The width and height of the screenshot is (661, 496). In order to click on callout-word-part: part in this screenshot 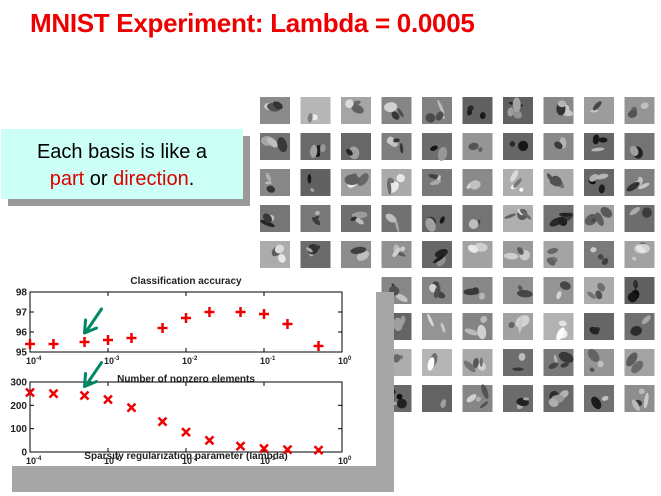, I will do `click(67, 179)`.